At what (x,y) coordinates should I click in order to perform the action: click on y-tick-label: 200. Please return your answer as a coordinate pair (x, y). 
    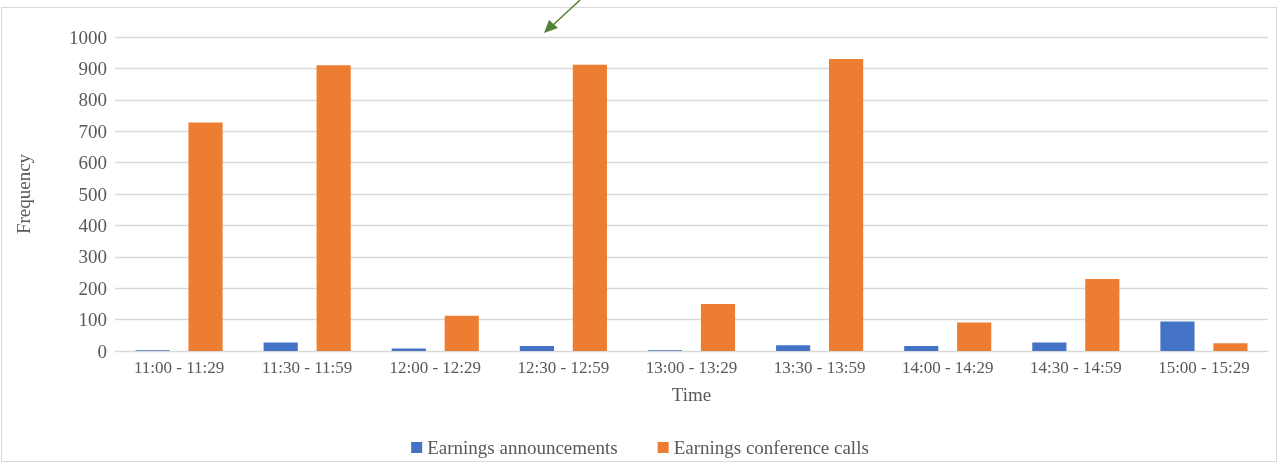
    Looking at the image, I should click on (92, 288).